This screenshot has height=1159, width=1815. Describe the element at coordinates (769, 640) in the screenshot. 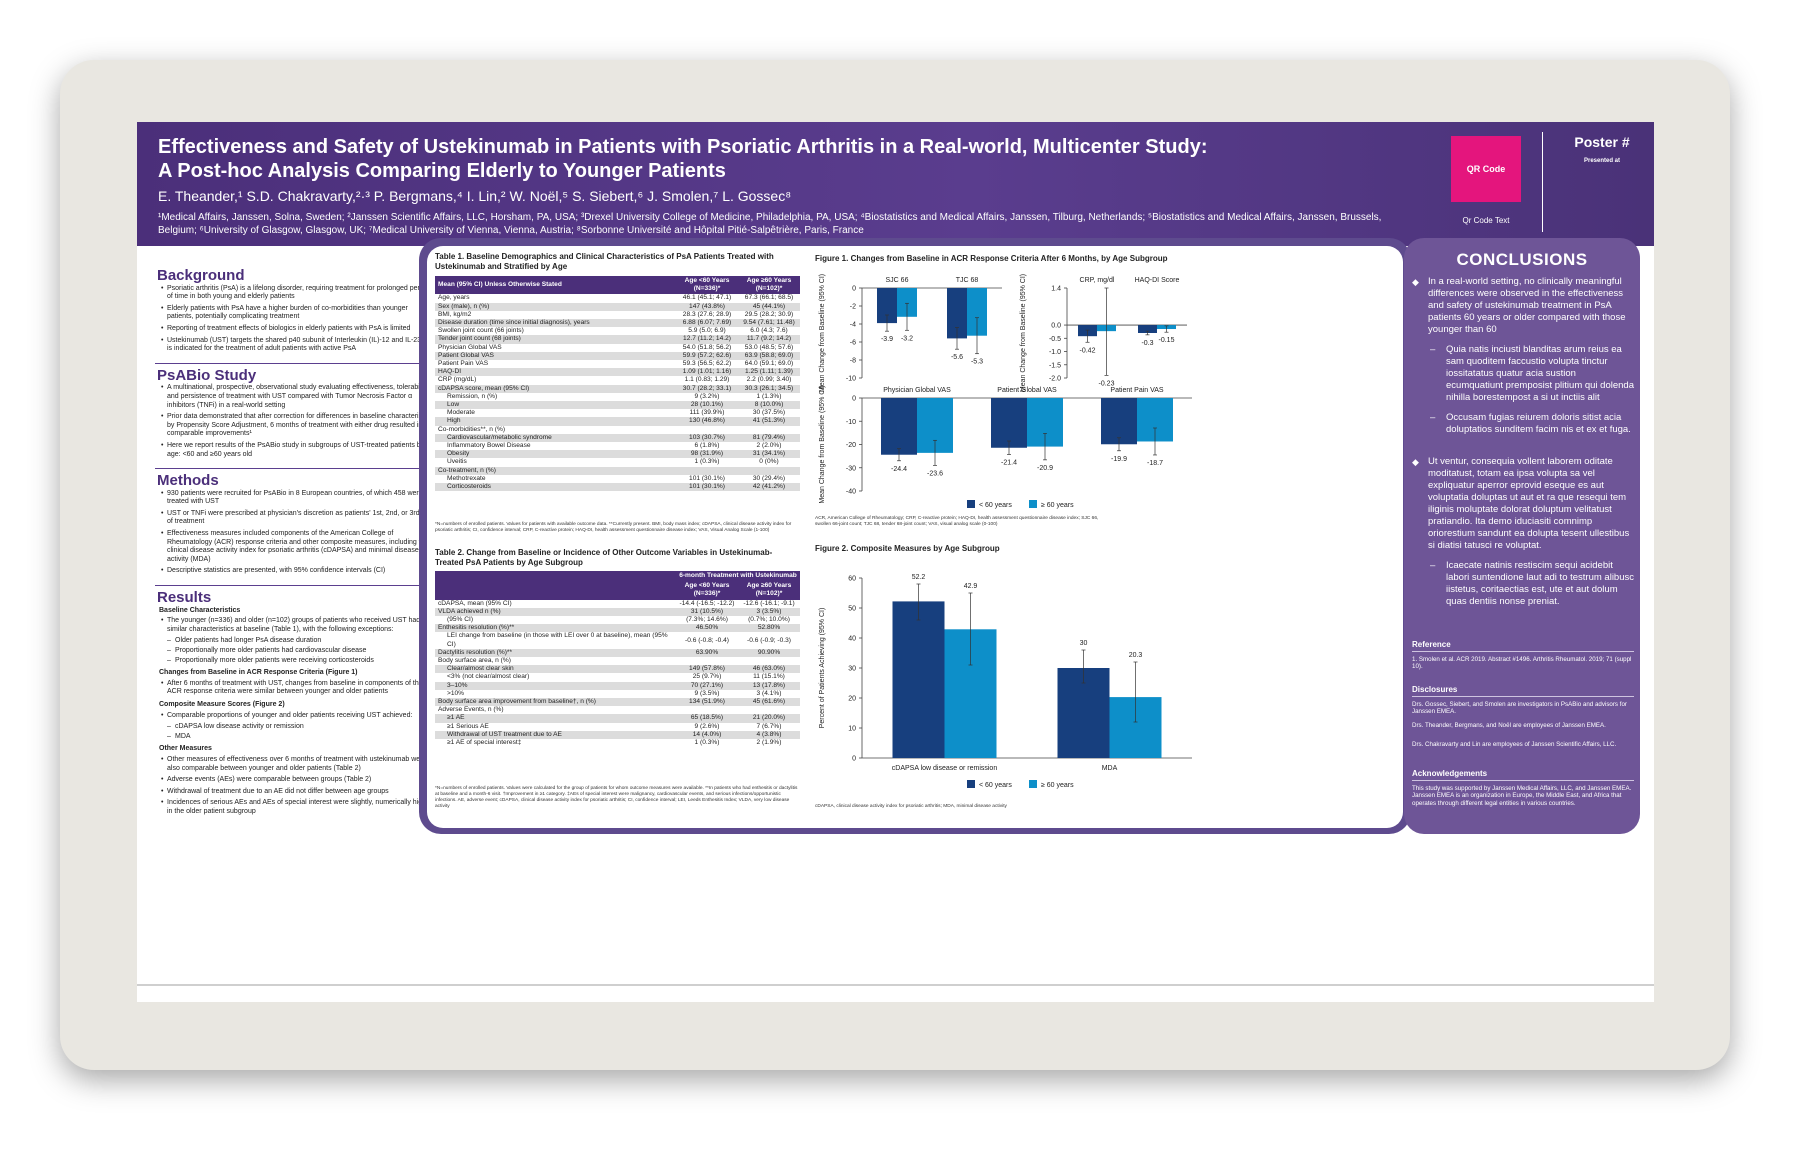

I see `table-cell: -0.6 (-0.9; -0.3)` at that location.